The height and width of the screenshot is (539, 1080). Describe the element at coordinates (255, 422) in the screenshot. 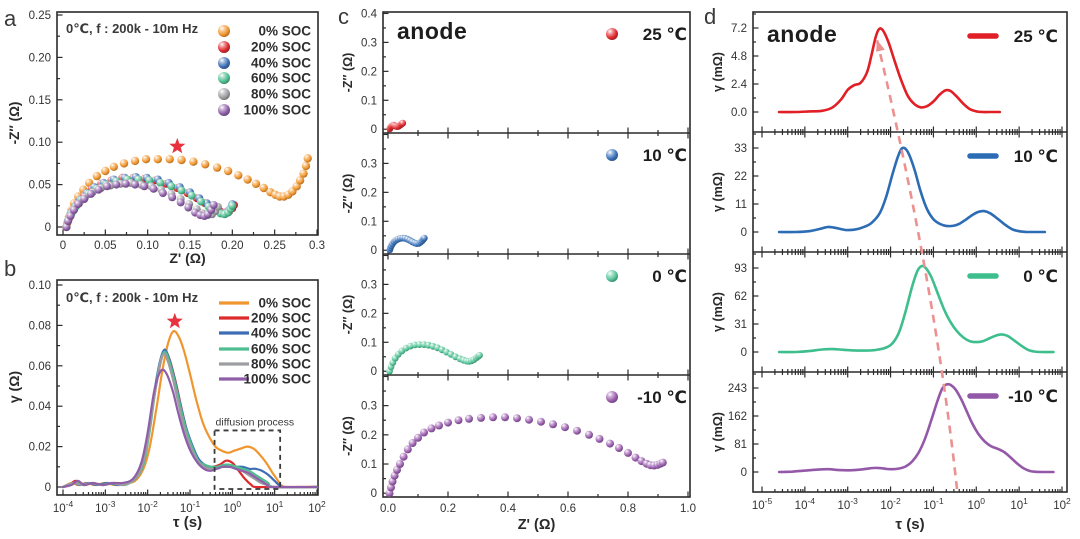

I see `diffusion-process-label: diffusion process` at that location.